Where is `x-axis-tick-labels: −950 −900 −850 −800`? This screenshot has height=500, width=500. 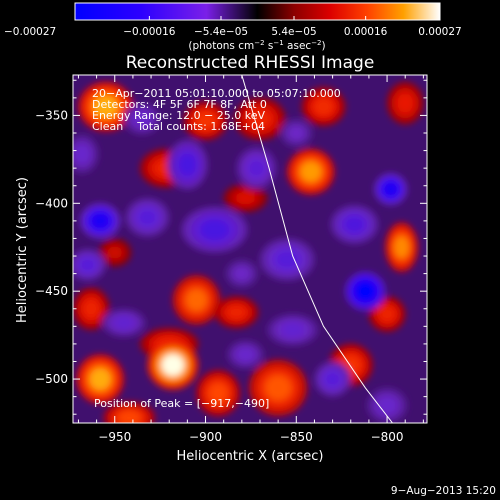
x-axis-tick-labels: −950 −900 −850 −800 is located at coordinates (250, 437).